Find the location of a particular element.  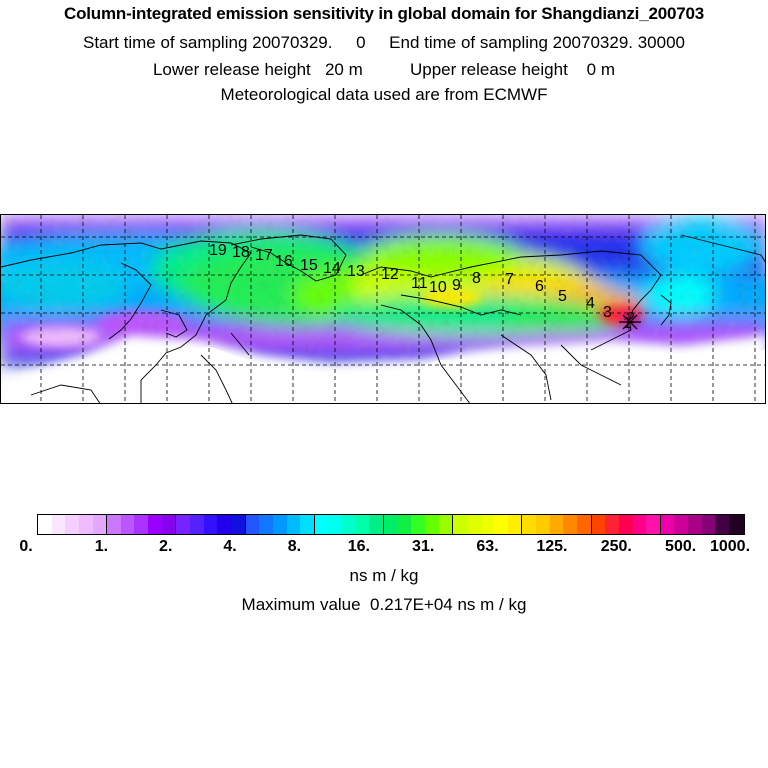

color-scale-tick-label: 2. is located at coordinates (166, 546).